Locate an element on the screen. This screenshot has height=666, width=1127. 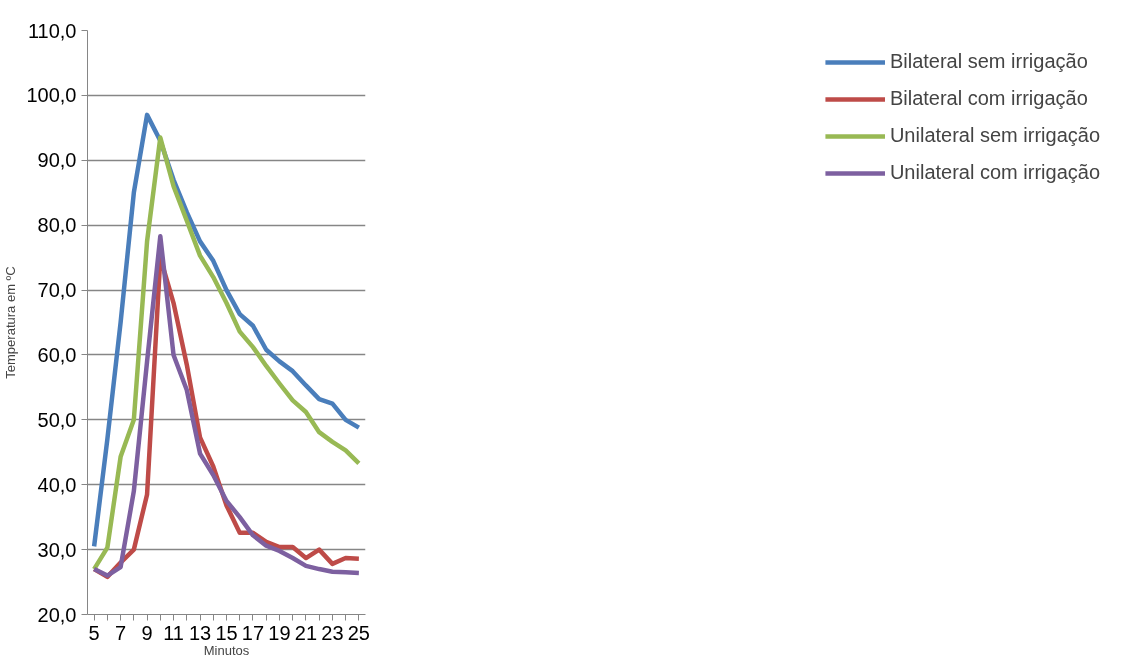
x-tick-label: 25 is located at coordinates (359, 632).